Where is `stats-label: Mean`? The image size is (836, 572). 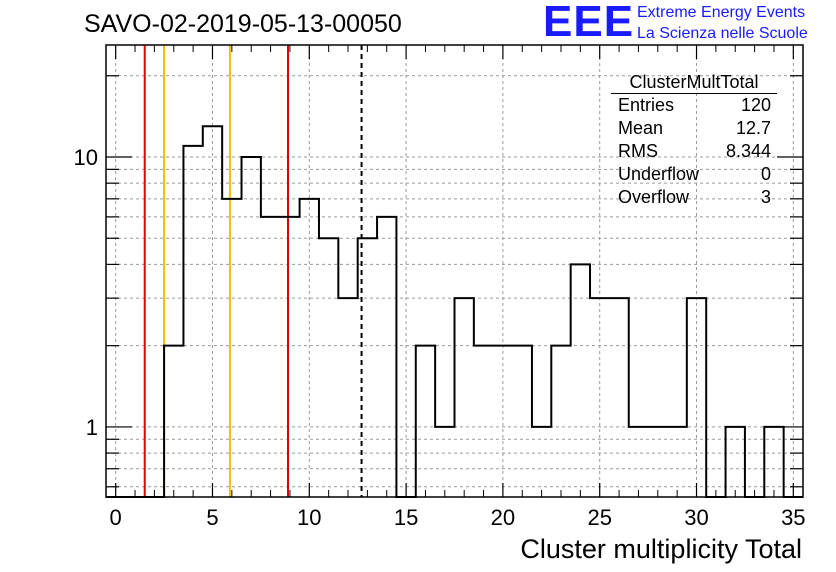
stats-label: Mean is located at coordinates (641, 128).